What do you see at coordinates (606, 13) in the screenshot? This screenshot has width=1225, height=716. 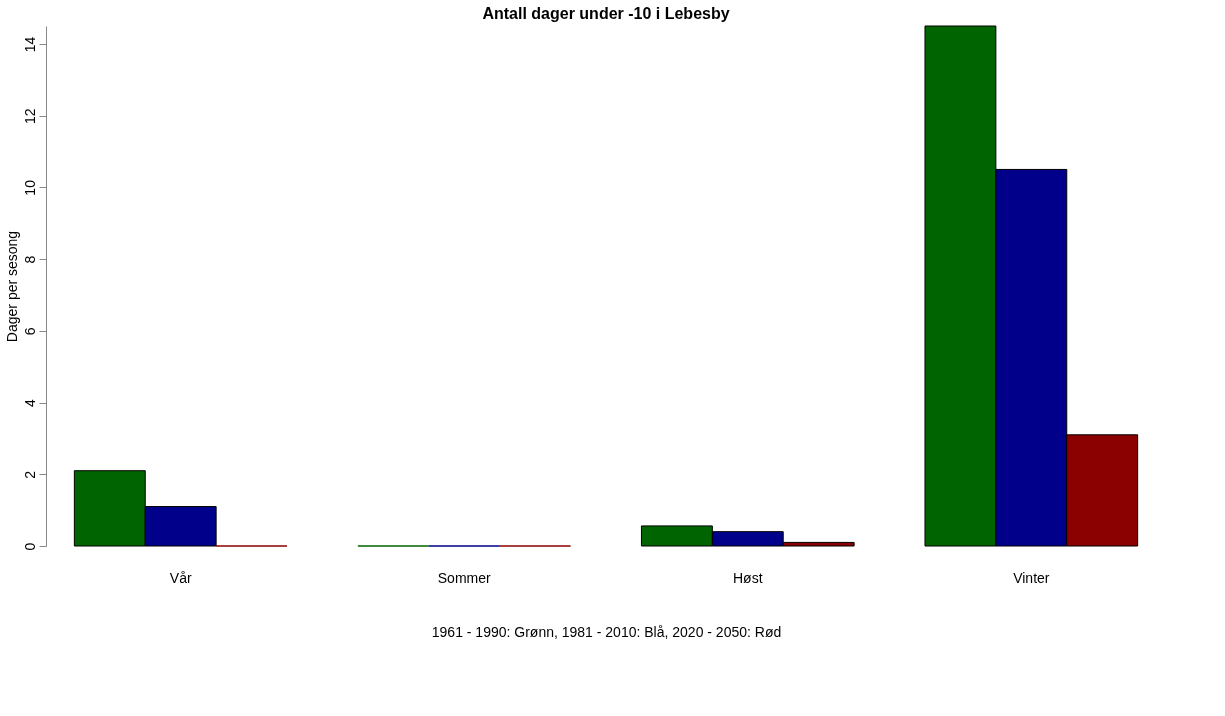 I see `chart-title: Antall dager under -10 i Lebesby` at bounding box center [606, 13].